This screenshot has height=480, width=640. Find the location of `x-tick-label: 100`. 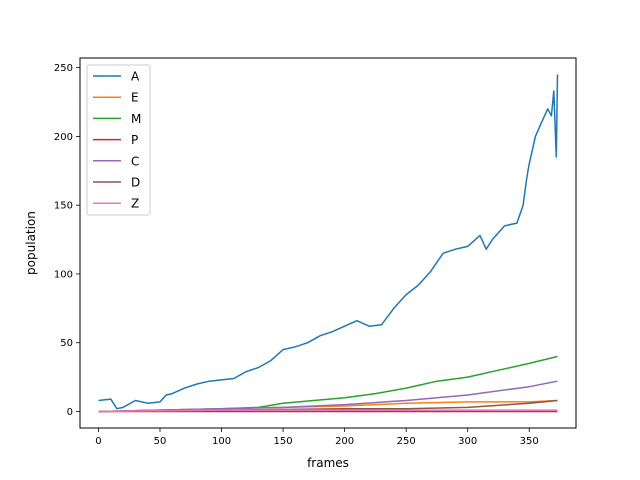

x-tick-label: 100 is located at coordinates (221, 441).